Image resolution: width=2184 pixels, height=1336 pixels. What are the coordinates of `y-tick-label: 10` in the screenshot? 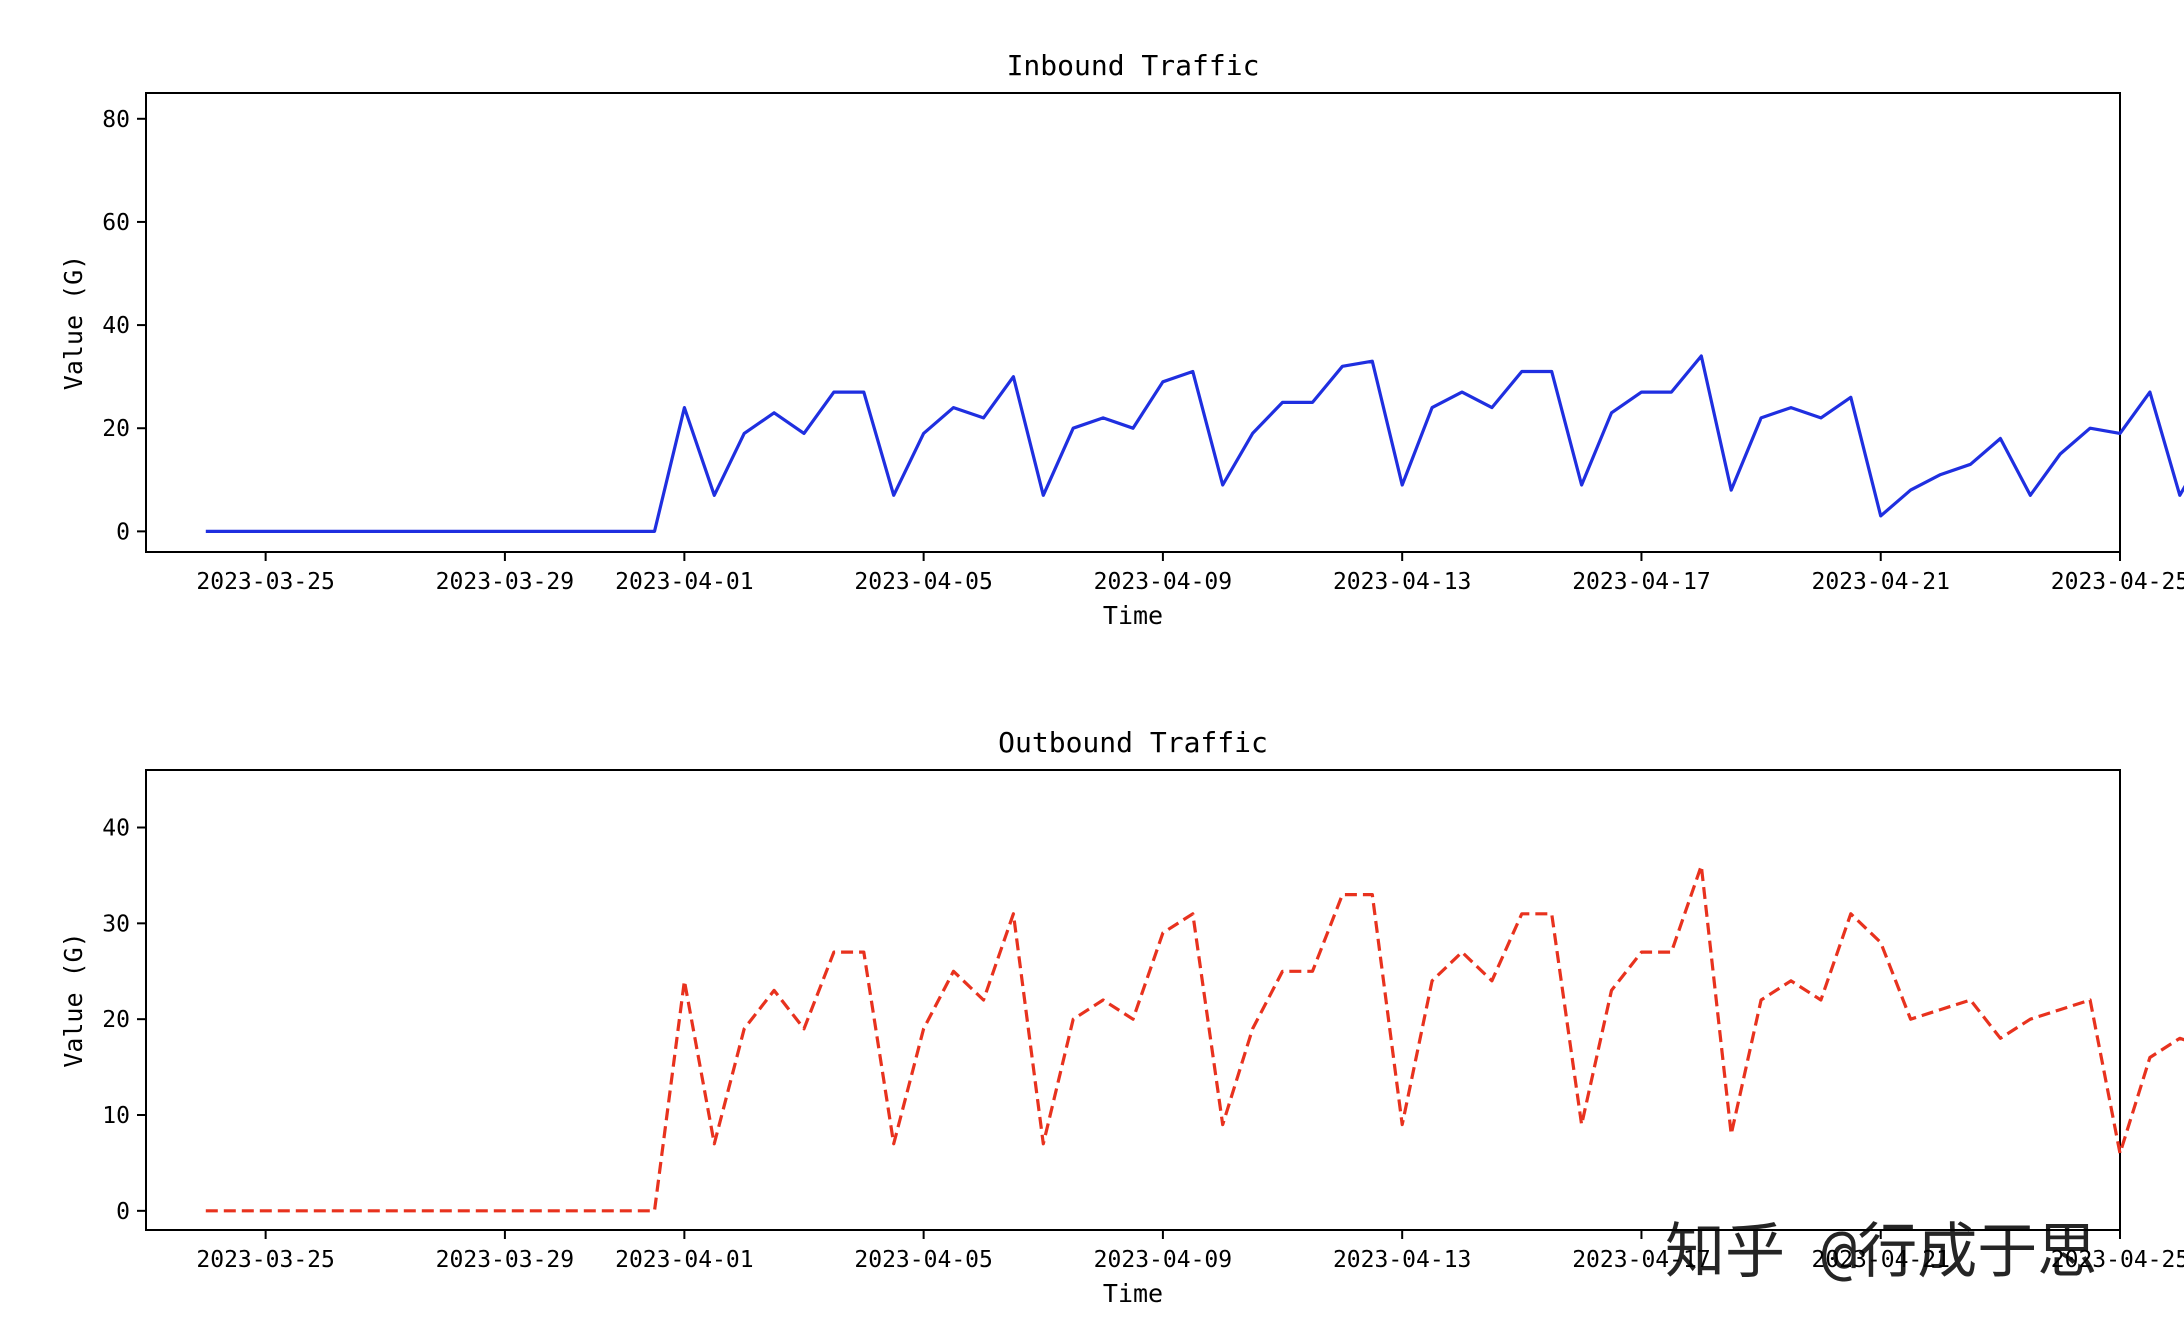 It's located at (116, 1116).